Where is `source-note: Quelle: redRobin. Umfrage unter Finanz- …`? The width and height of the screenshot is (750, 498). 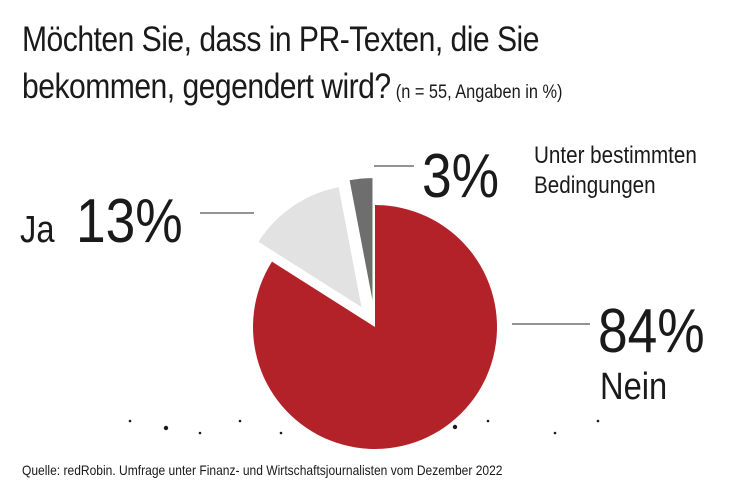
source-note: Quelle: redRobin. Umfrage unter Finanz- … is located at coordinates (262, 470).